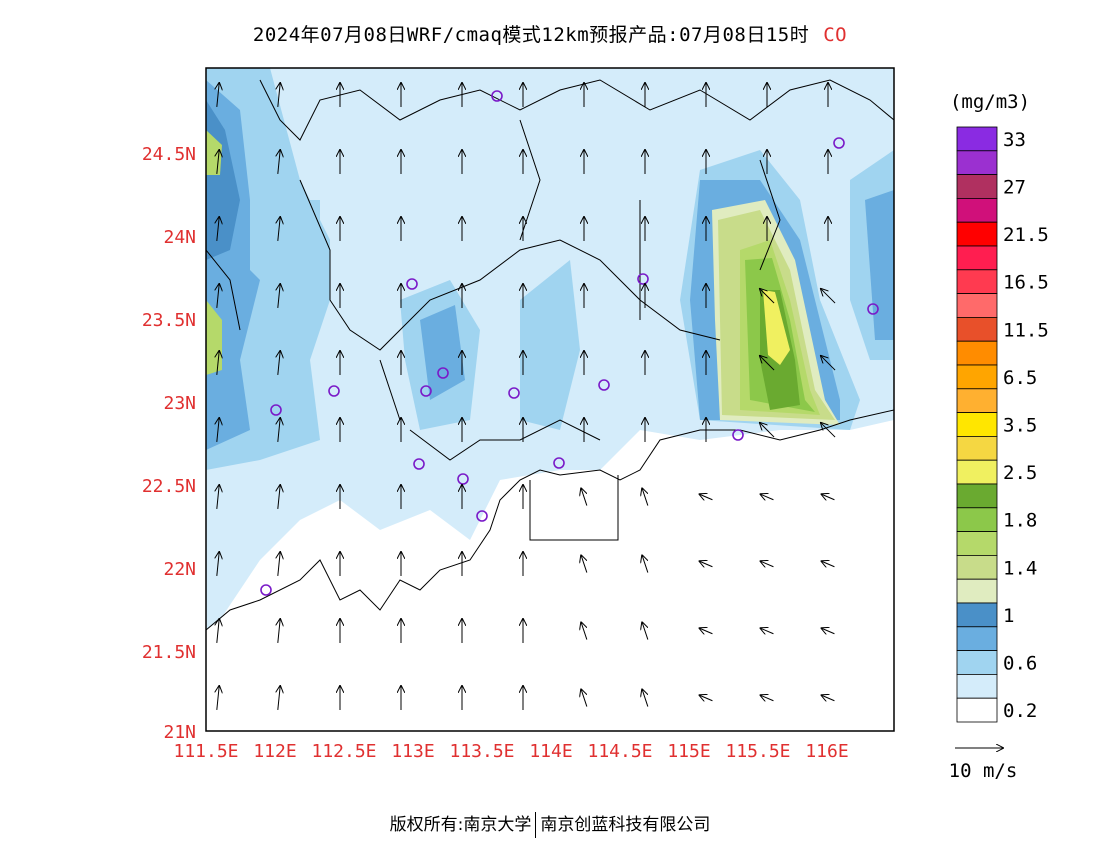 The image size is (1100, 850). Describe the element at coordinates (826, 751) in the screenshot. I see `lon-tick-label: 116E` at that location.